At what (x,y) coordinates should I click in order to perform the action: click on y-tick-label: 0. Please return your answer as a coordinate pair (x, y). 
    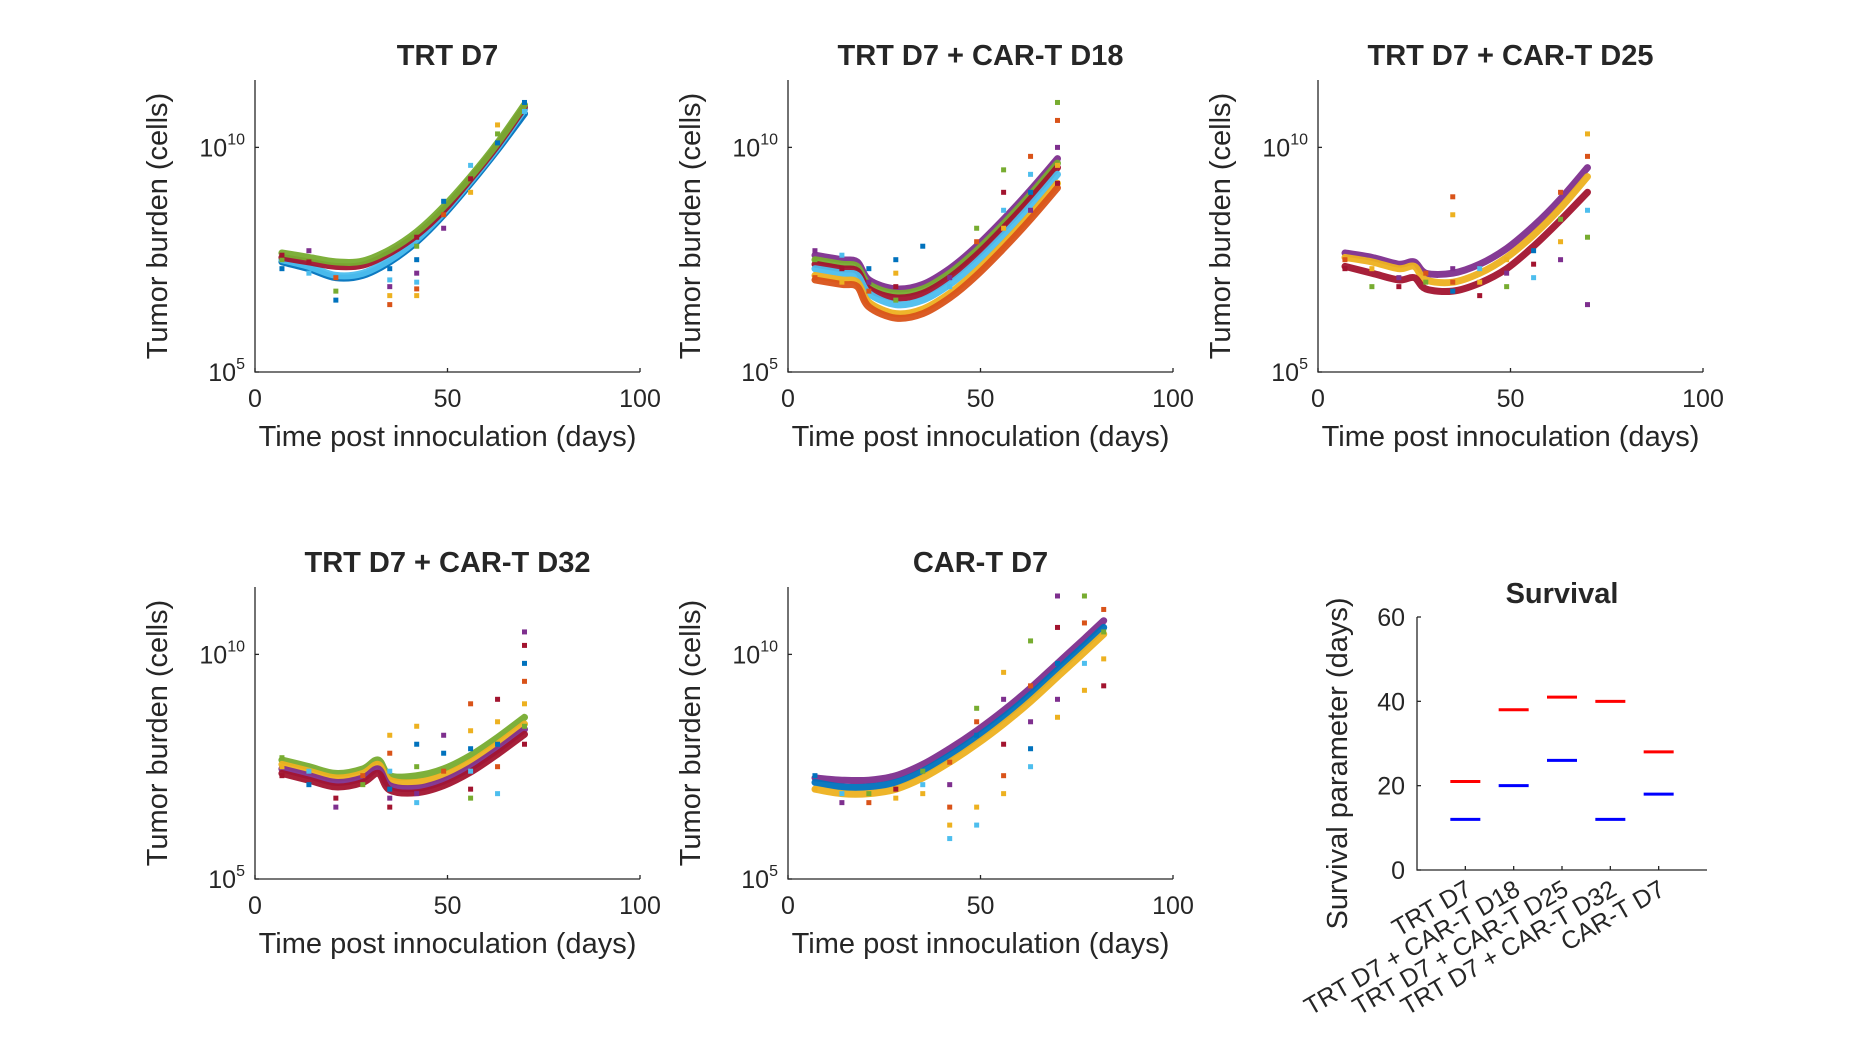
    Looking at the image, I should click on (1398, 871).